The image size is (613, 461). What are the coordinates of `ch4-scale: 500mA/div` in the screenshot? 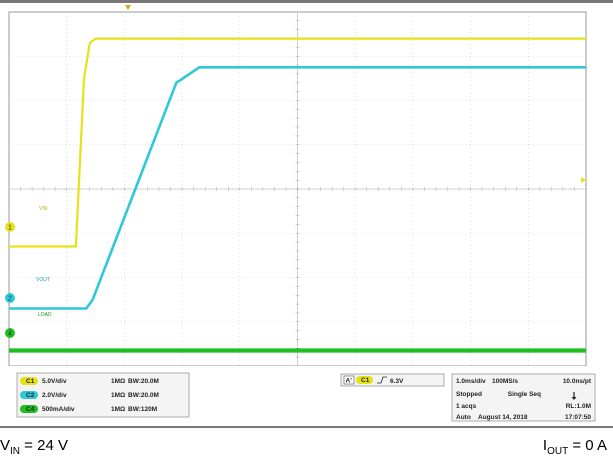 It's located at (58, 409).